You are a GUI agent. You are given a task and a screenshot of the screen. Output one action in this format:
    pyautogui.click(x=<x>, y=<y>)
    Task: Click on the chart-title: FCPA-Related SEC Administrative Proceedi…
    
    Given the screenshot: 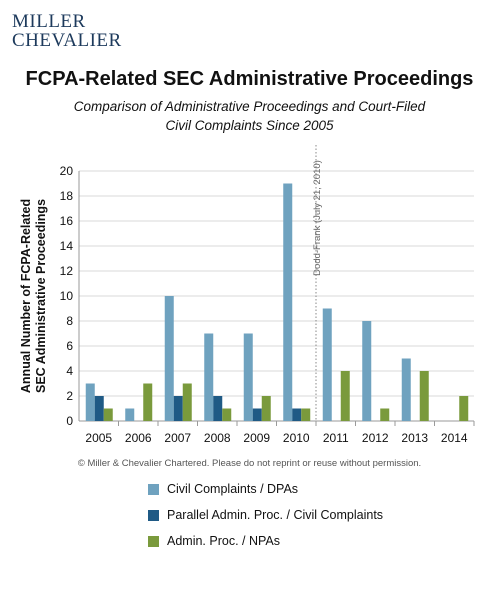 What is the action you would take?
    pyautogui.click(x=249, y=79)
    